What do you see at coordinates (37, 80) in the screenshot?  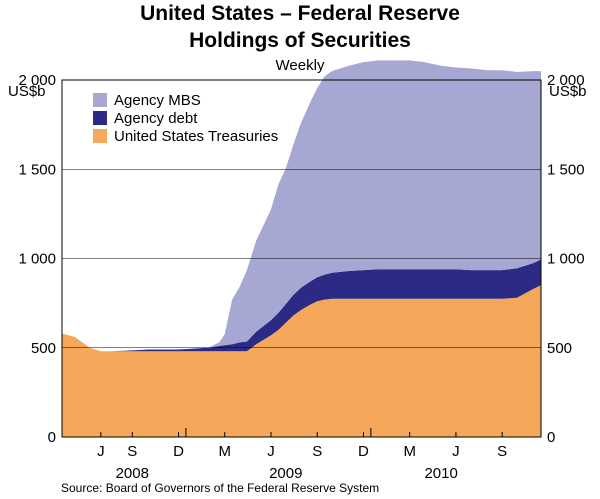 I see `y-tick-label-left: 2 000` at bounding box center [37, 80].